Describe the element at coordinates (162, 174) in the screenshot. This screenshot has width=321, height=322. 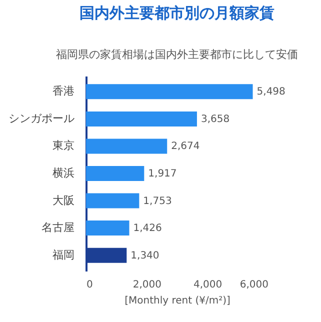
I see `data-label: 1,917` at that location.